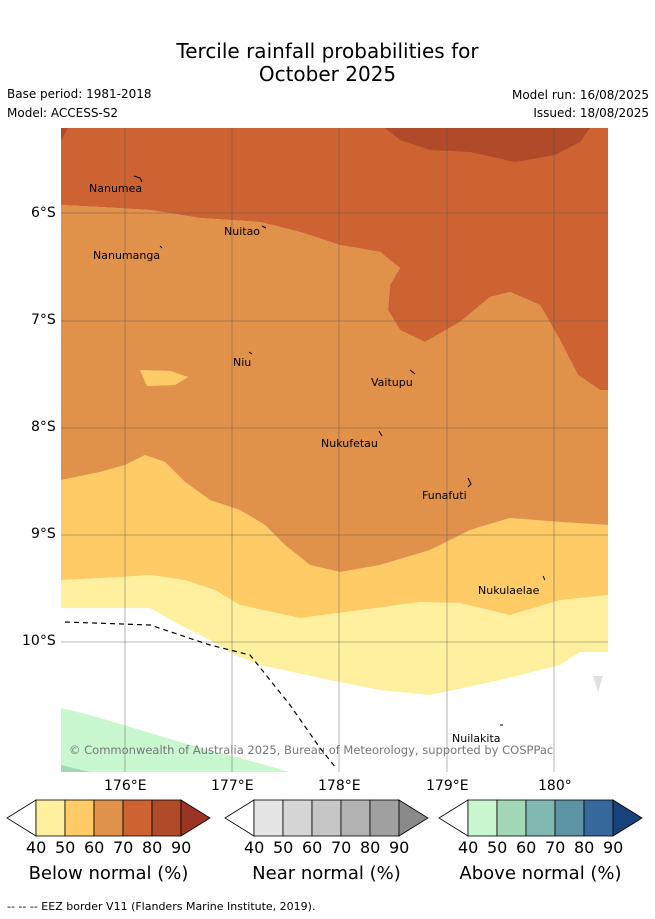 Image resolution: width=655 pixels, height=919 pixels. What do you see at coordinates (540, 818) in the screenshot?
I see `colorbar-above` at bounding box center [540, 818].